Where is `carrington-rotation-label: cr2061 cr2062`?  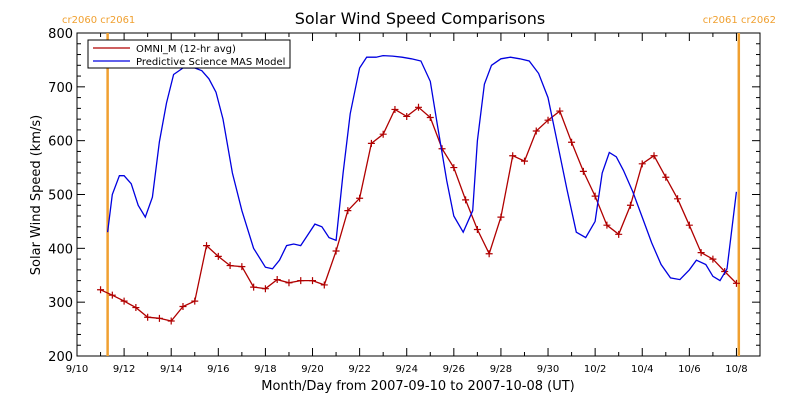
carrington-rotation-label: cr2061 cr2062 is located at coordinates (739, 20).